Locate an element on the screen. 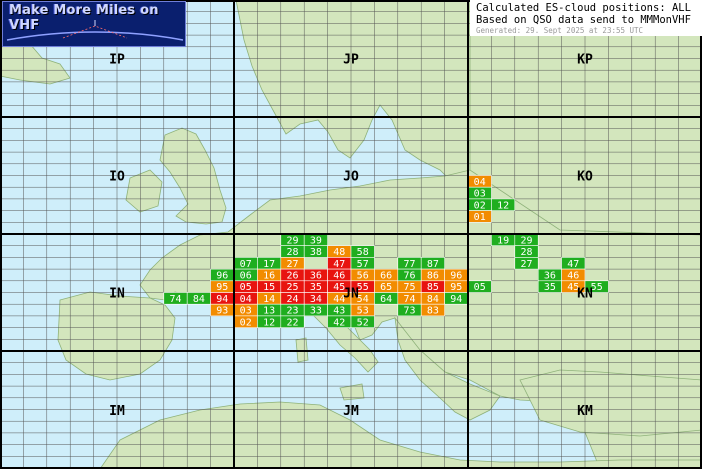 The image size is (702, 469). locator-square-JN95: 95 is located at coordinates (456, 286).